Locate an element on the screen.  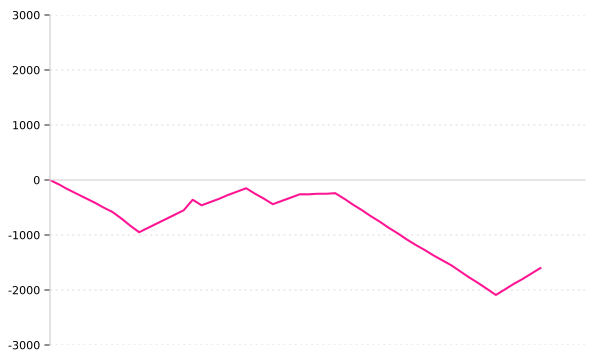
y-tick-label: 1000 is located at coordinates (26, 125).